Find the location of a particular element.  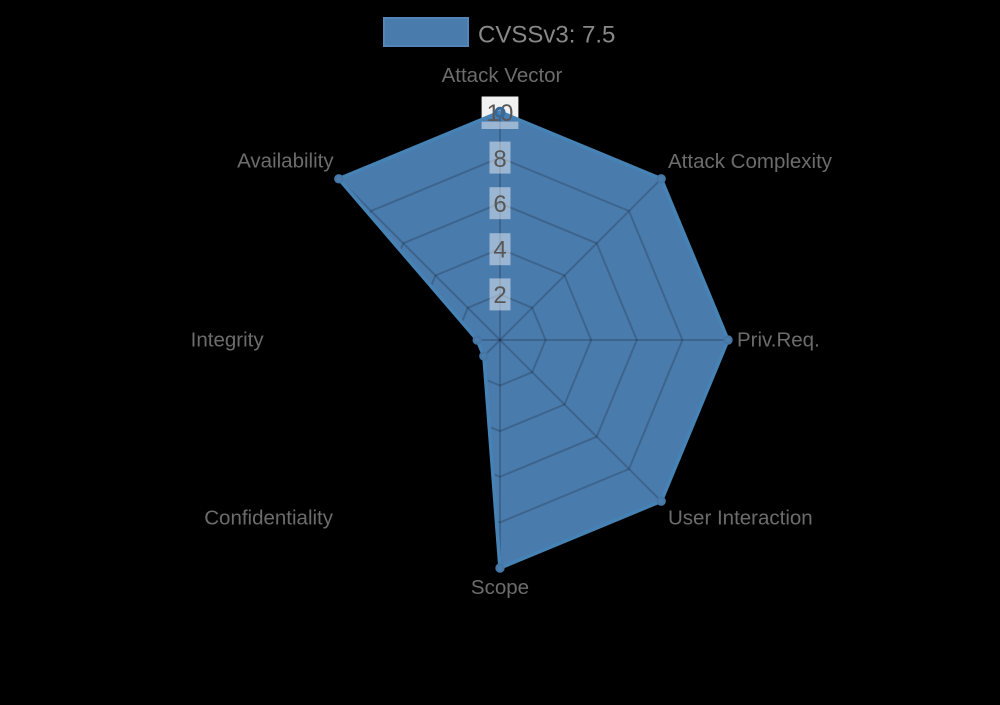

svg-text: Availability is located at coordinates (285, 161).